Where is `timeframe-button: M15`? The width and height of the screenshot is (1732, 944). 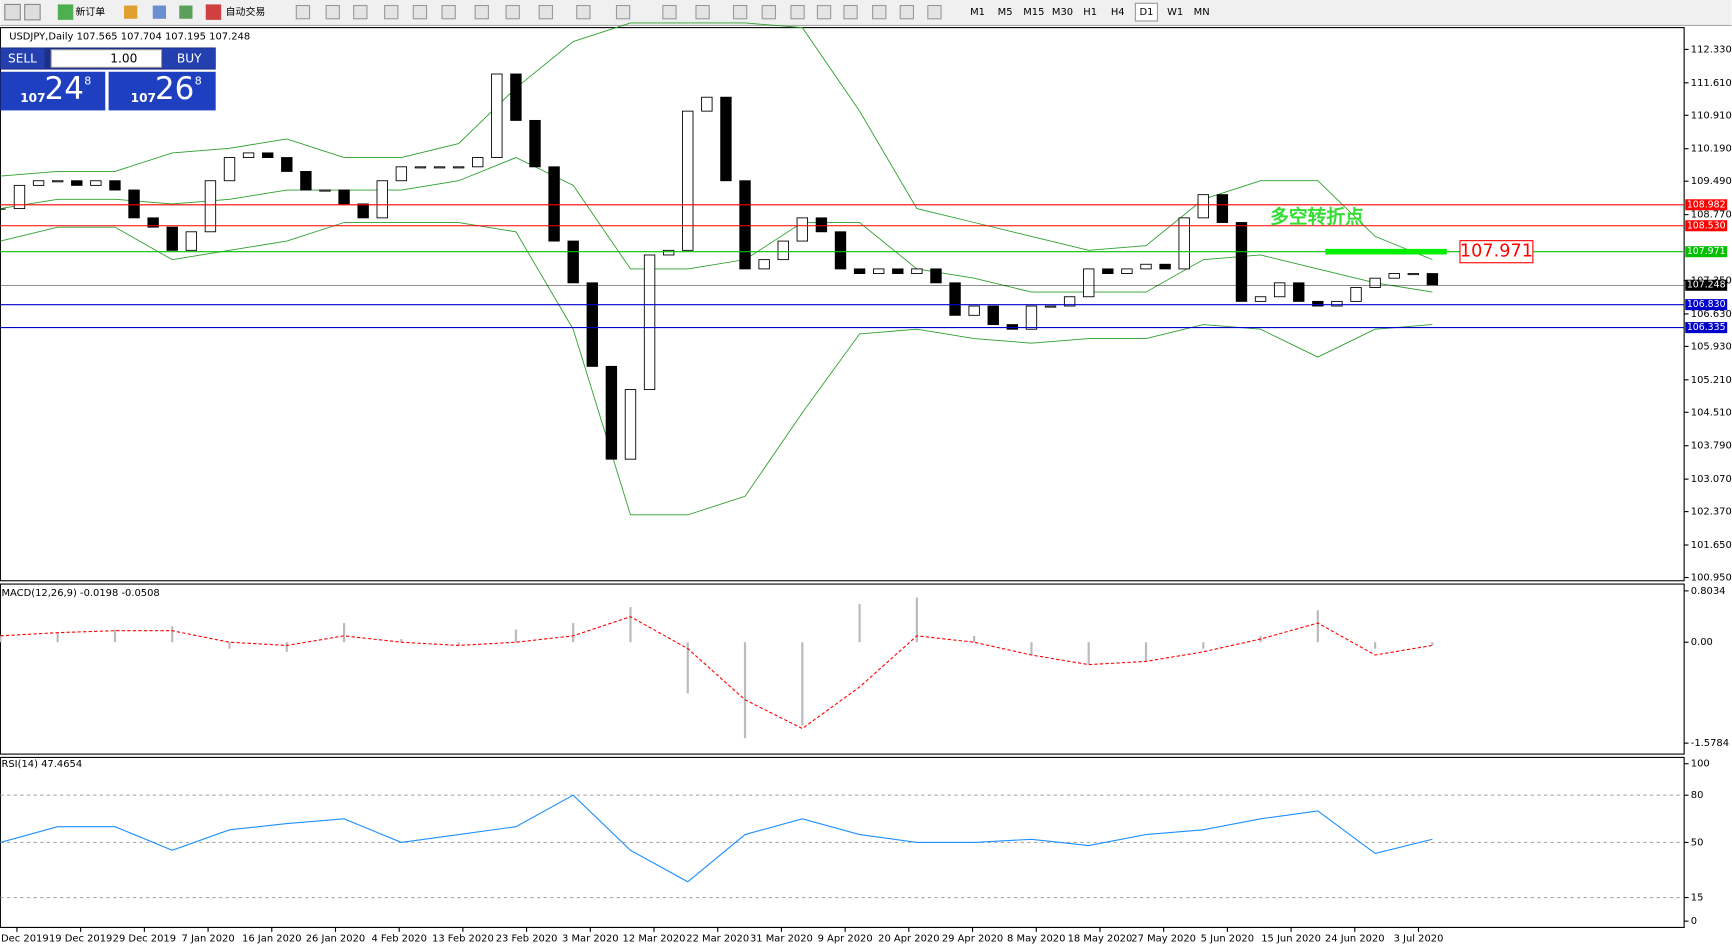
timeframe-button: M15 is located at coordinates (1033, 12).